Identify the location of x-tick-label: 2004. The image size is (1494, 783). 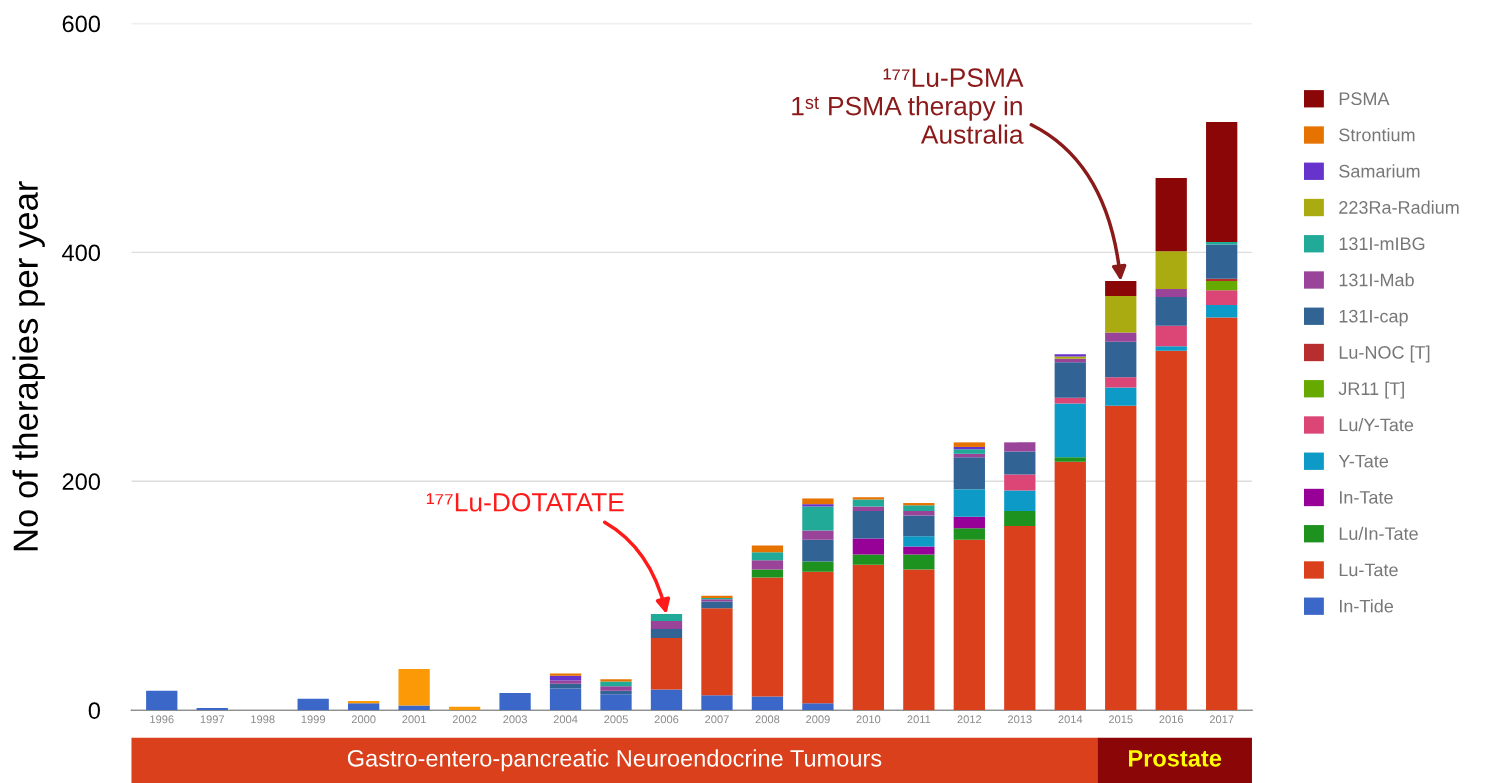
(565, 719).